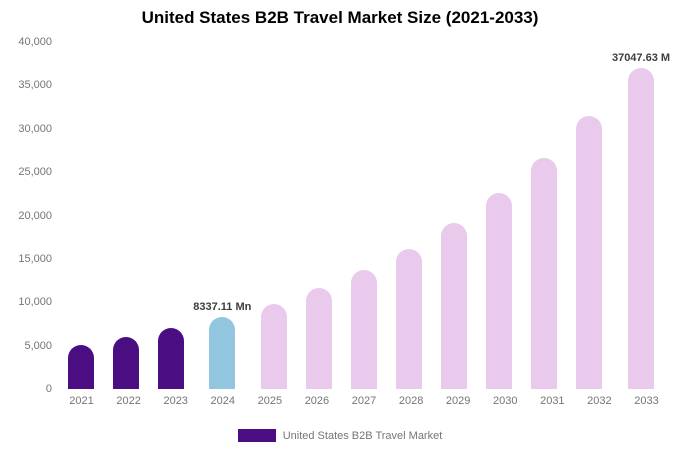 The height and width of the screenshot is (450, 680). What do you see at coordinates (599, 401) in the screenshot?
I see `x-tick-label-2032: 2032` at bounding box center [599, 401].